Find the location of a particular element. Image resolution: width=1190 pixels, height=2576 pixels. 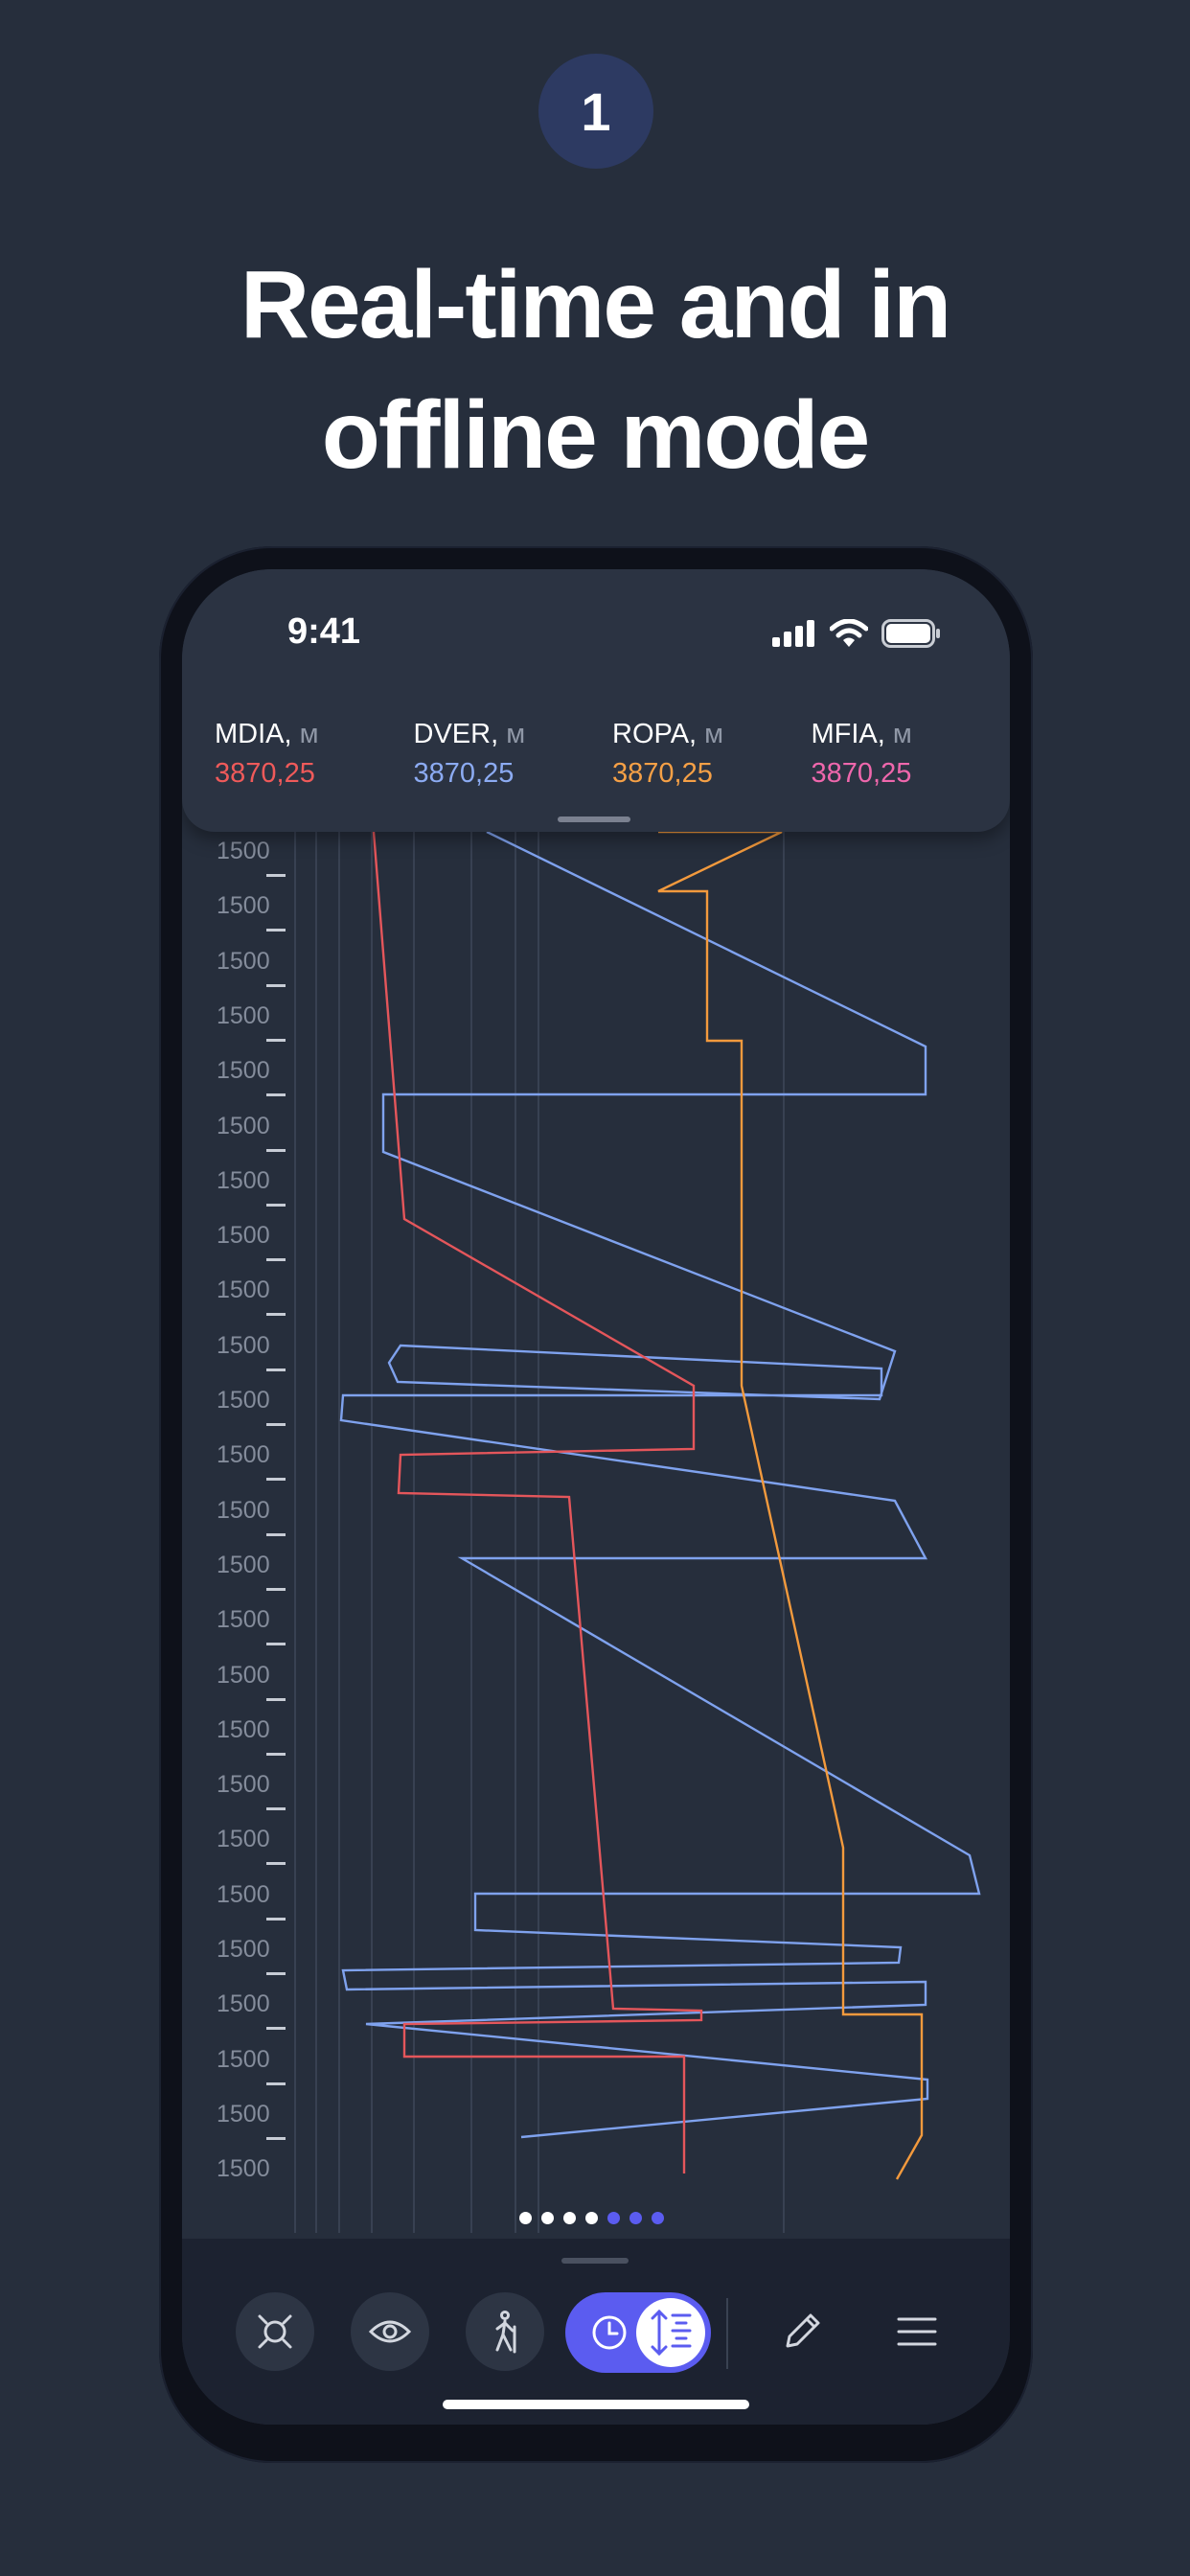

metric-label: MDIA, is located at coordinates (254, 734).